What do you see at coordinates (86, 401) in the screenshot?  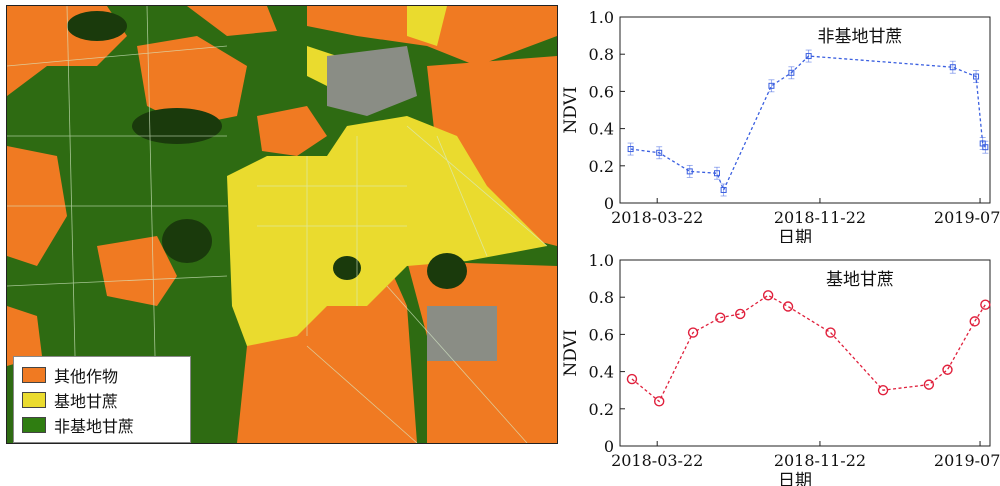 I see `legend-label-base-sugarcane: 基地甘蔗` at bounding box center [86, 401].